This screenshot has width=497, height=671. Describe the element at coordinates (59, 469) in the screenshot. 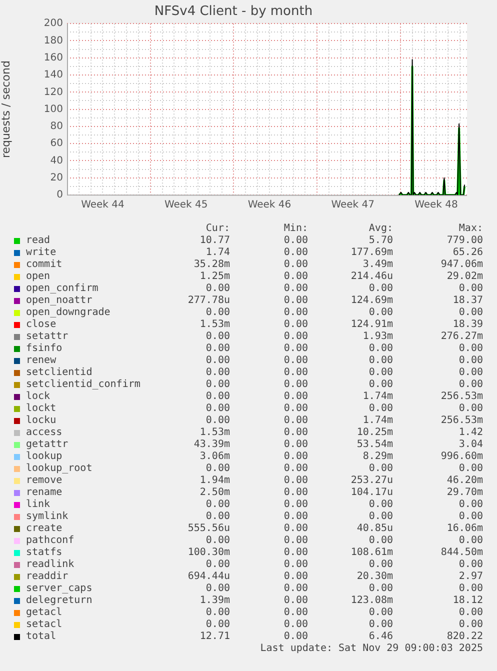

I see `legend-label: lookup_root` at that location.